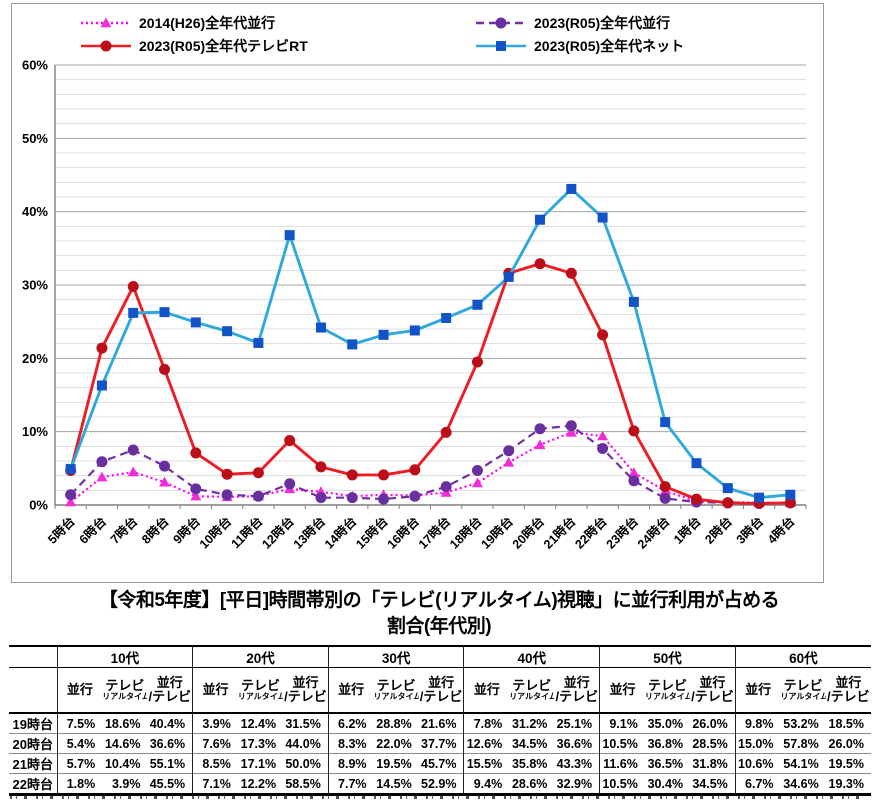 The image size is (878, 800). What do you see at coordinates (123, 530) in the screenshot?
I see `x-tick-label: 7時台` at bounding box center [123, 530].